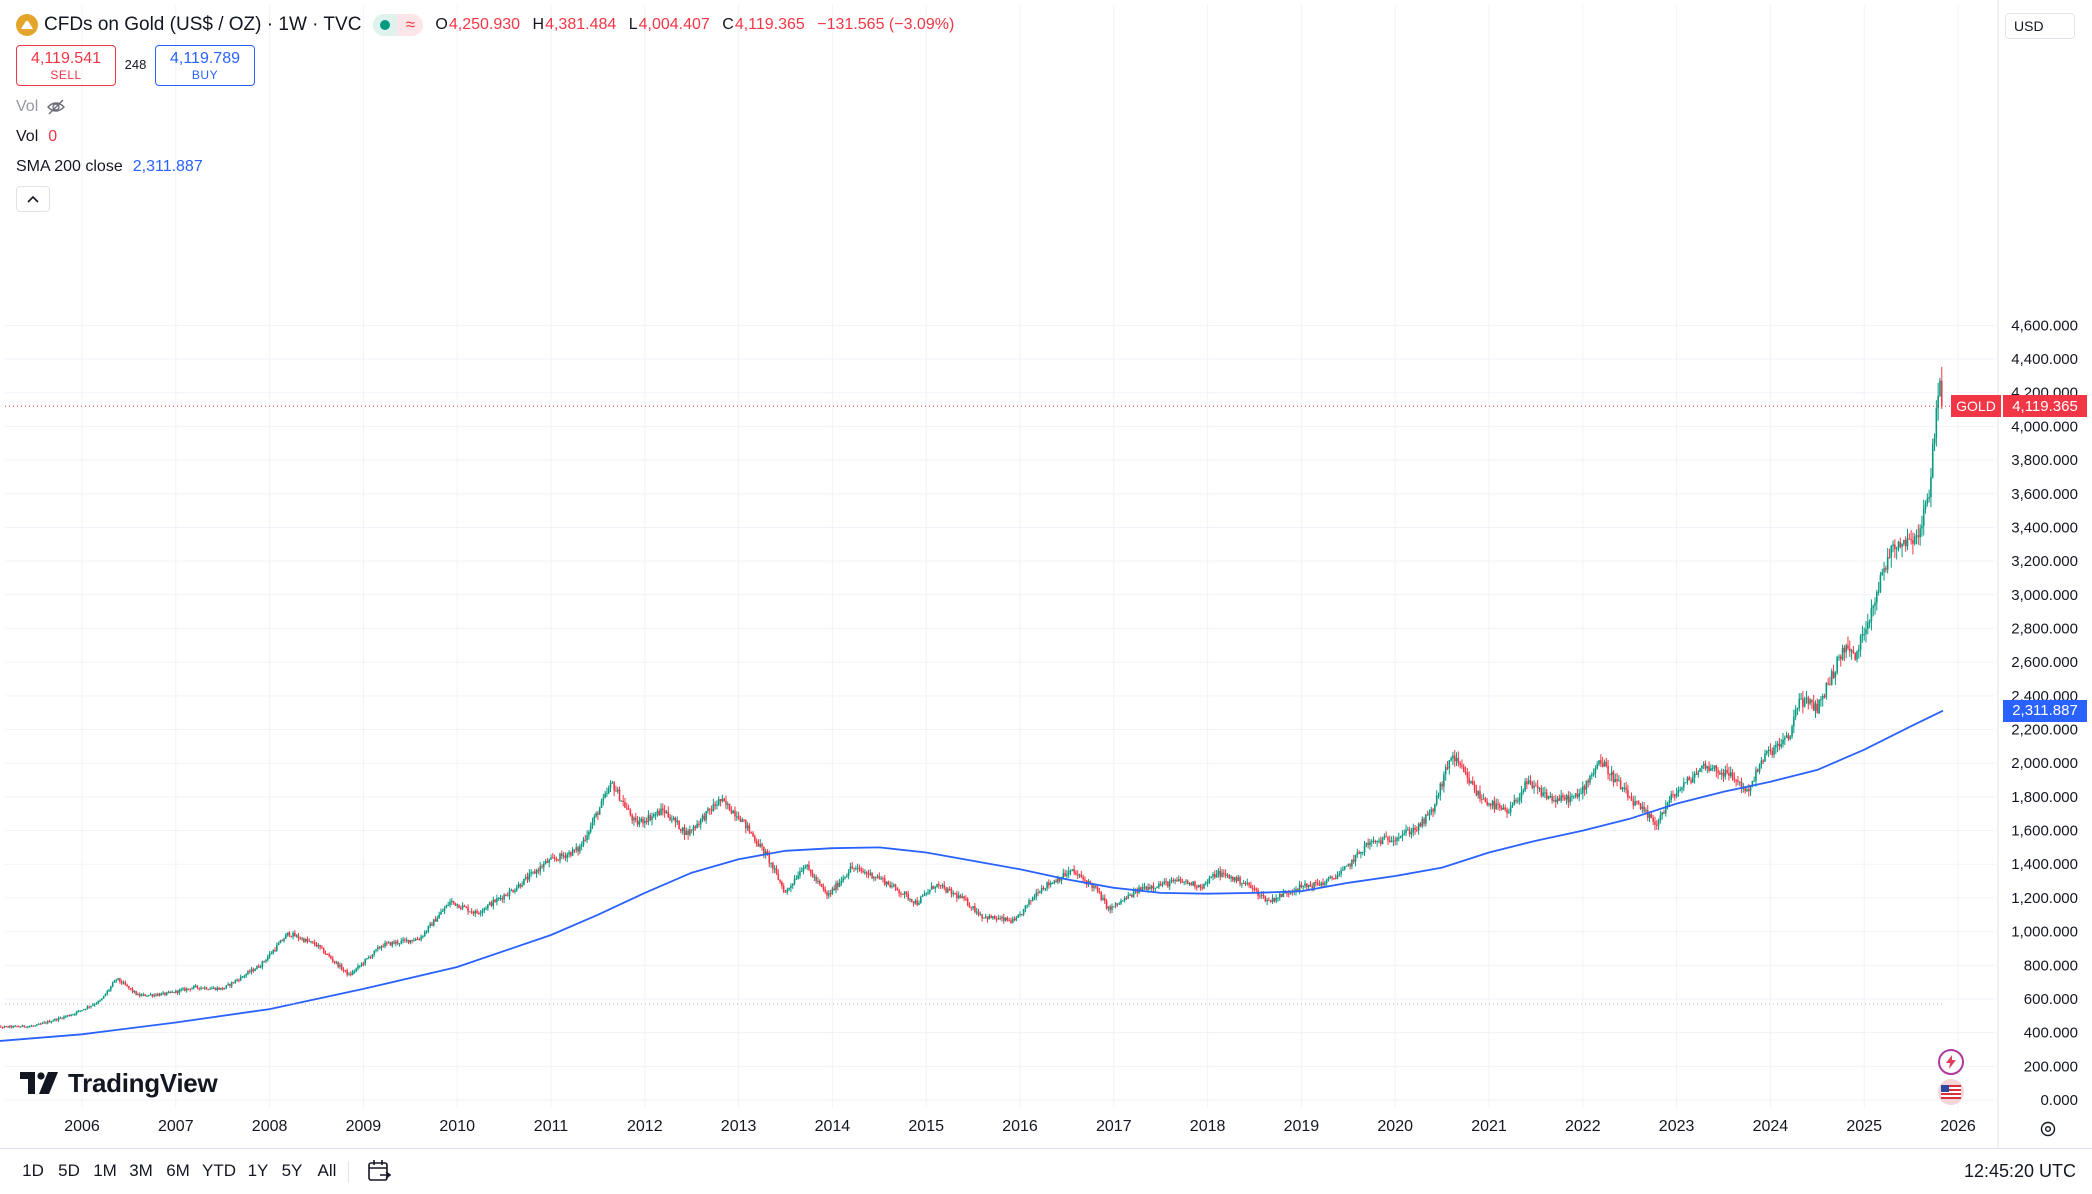  What do you see at coordinates (33, 1170) in the screenshot?
I see `range-1d-button: 1D` at bounding box center [33, 1170].